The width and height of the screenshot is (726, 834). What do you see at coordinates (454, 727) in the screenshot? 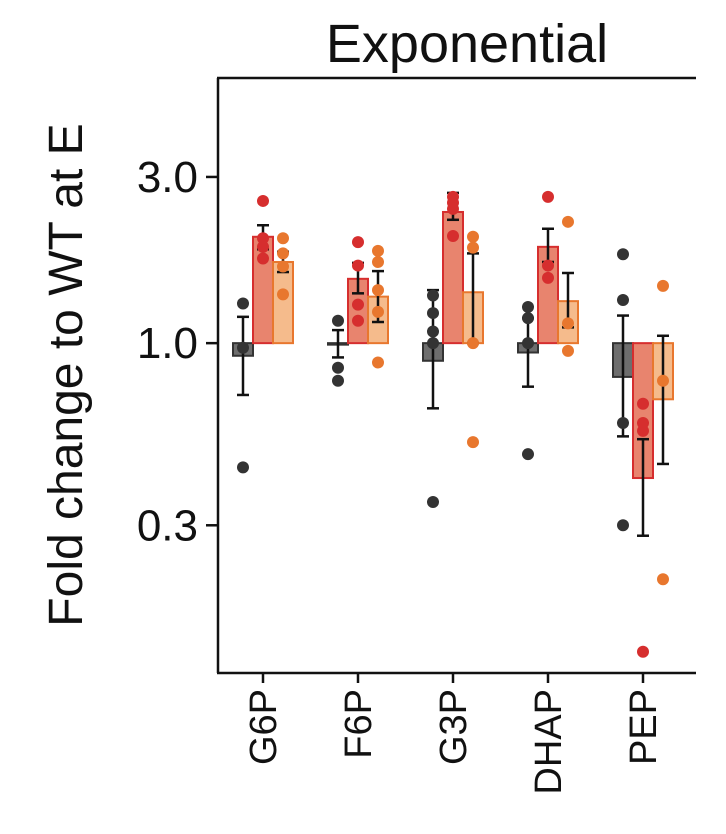
I see `x-tick-label: G3P` at bounding box center [454, 727].